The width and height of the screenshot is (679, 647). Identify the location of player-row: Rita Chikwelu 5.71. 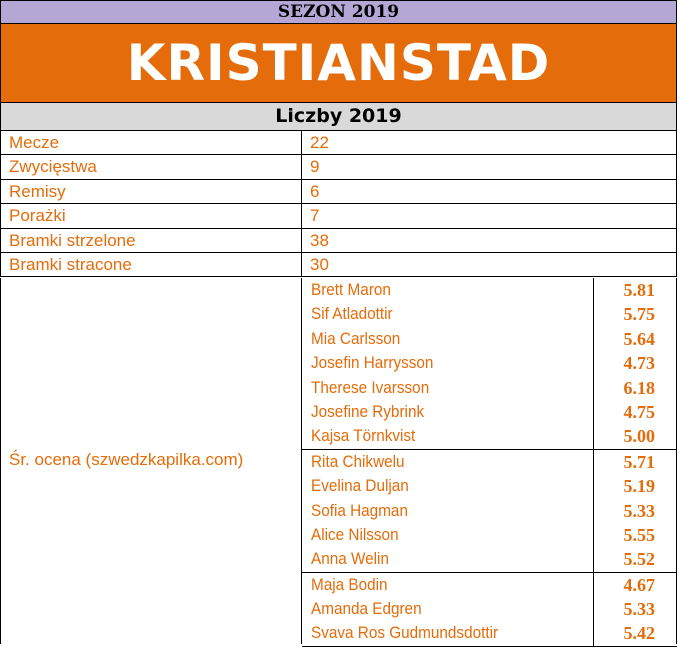
(489, 462).